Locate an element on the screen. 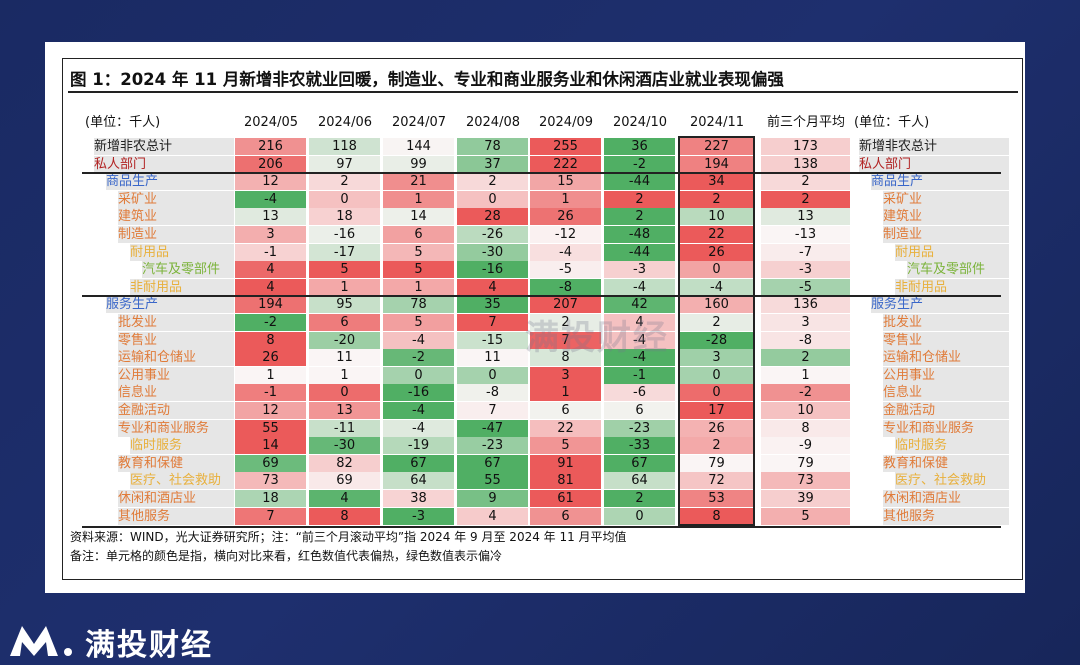 The height and width of the screenshot is (665, 1080). value-cell: 207 is located at coordinates (565, 305).